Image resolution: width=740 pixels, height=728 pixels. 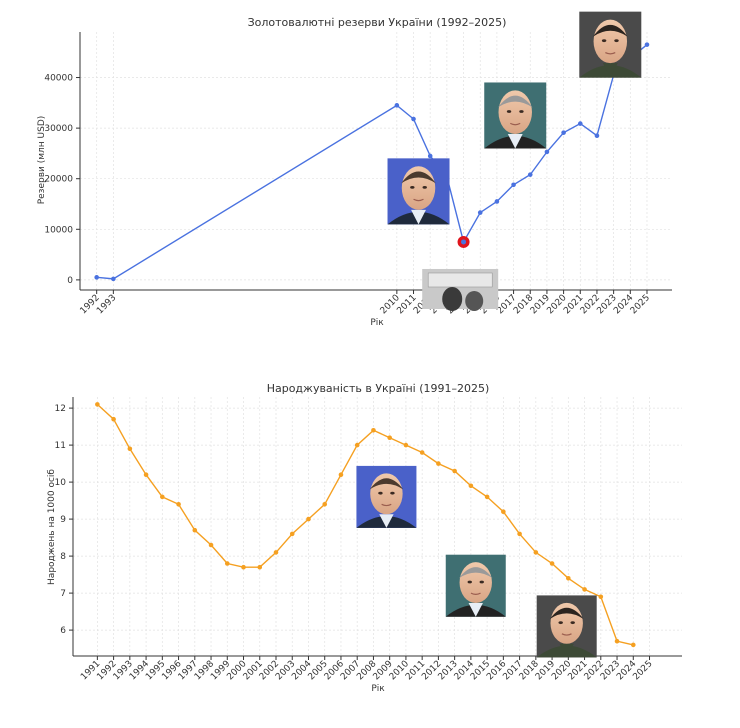 What do you see at coordinates (460, 289) in the screenshot?
I see `protest-photo-icon` at bounding box center [460, 289].